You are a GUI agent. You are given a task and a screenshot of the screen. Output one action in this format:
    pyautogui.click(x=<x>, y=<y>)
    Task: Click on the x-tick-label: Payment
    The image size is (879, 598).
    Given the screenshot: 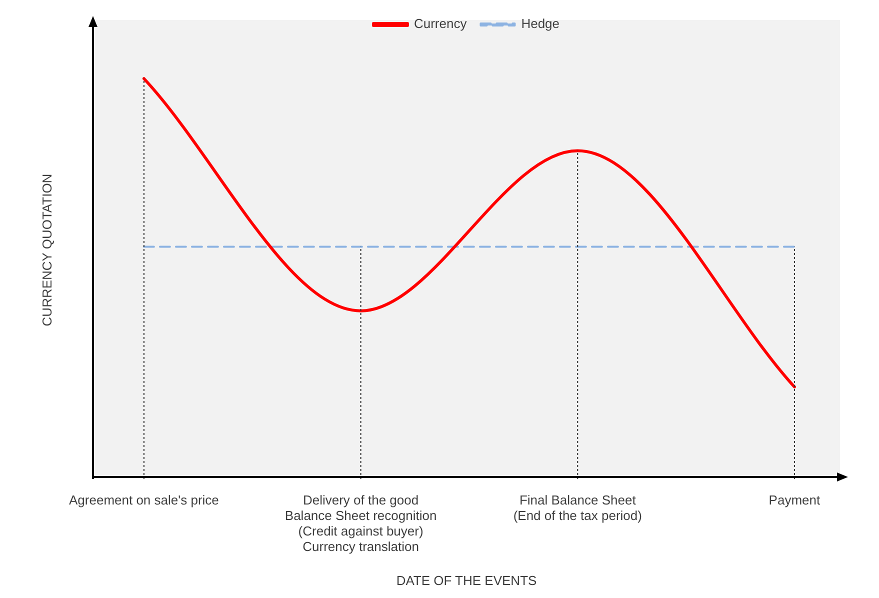 What is the action you would take?
    pyautogui.click(x=794, y=500)
    